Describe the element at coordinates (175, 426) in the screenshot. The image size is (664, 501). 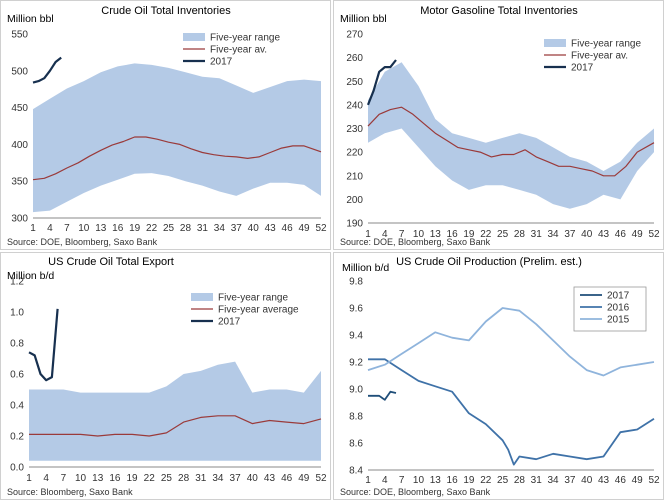
I see `series-line-five-year-average` at that location.